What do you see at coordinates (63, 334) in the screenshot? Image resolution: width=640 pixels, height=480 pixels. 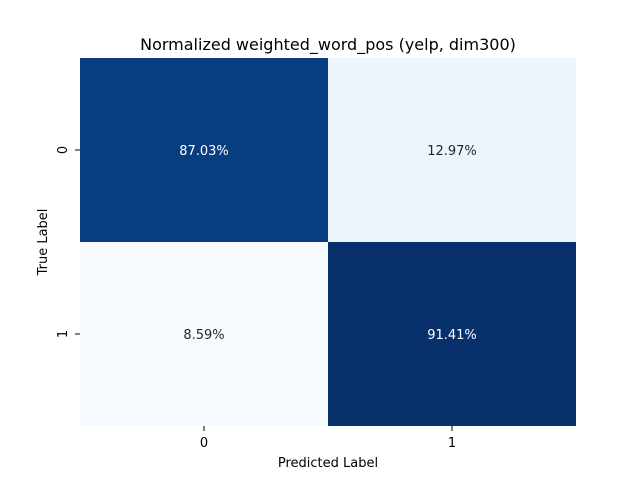 I see `y-tick-label-1: 1` at bounding box center [63, 334].